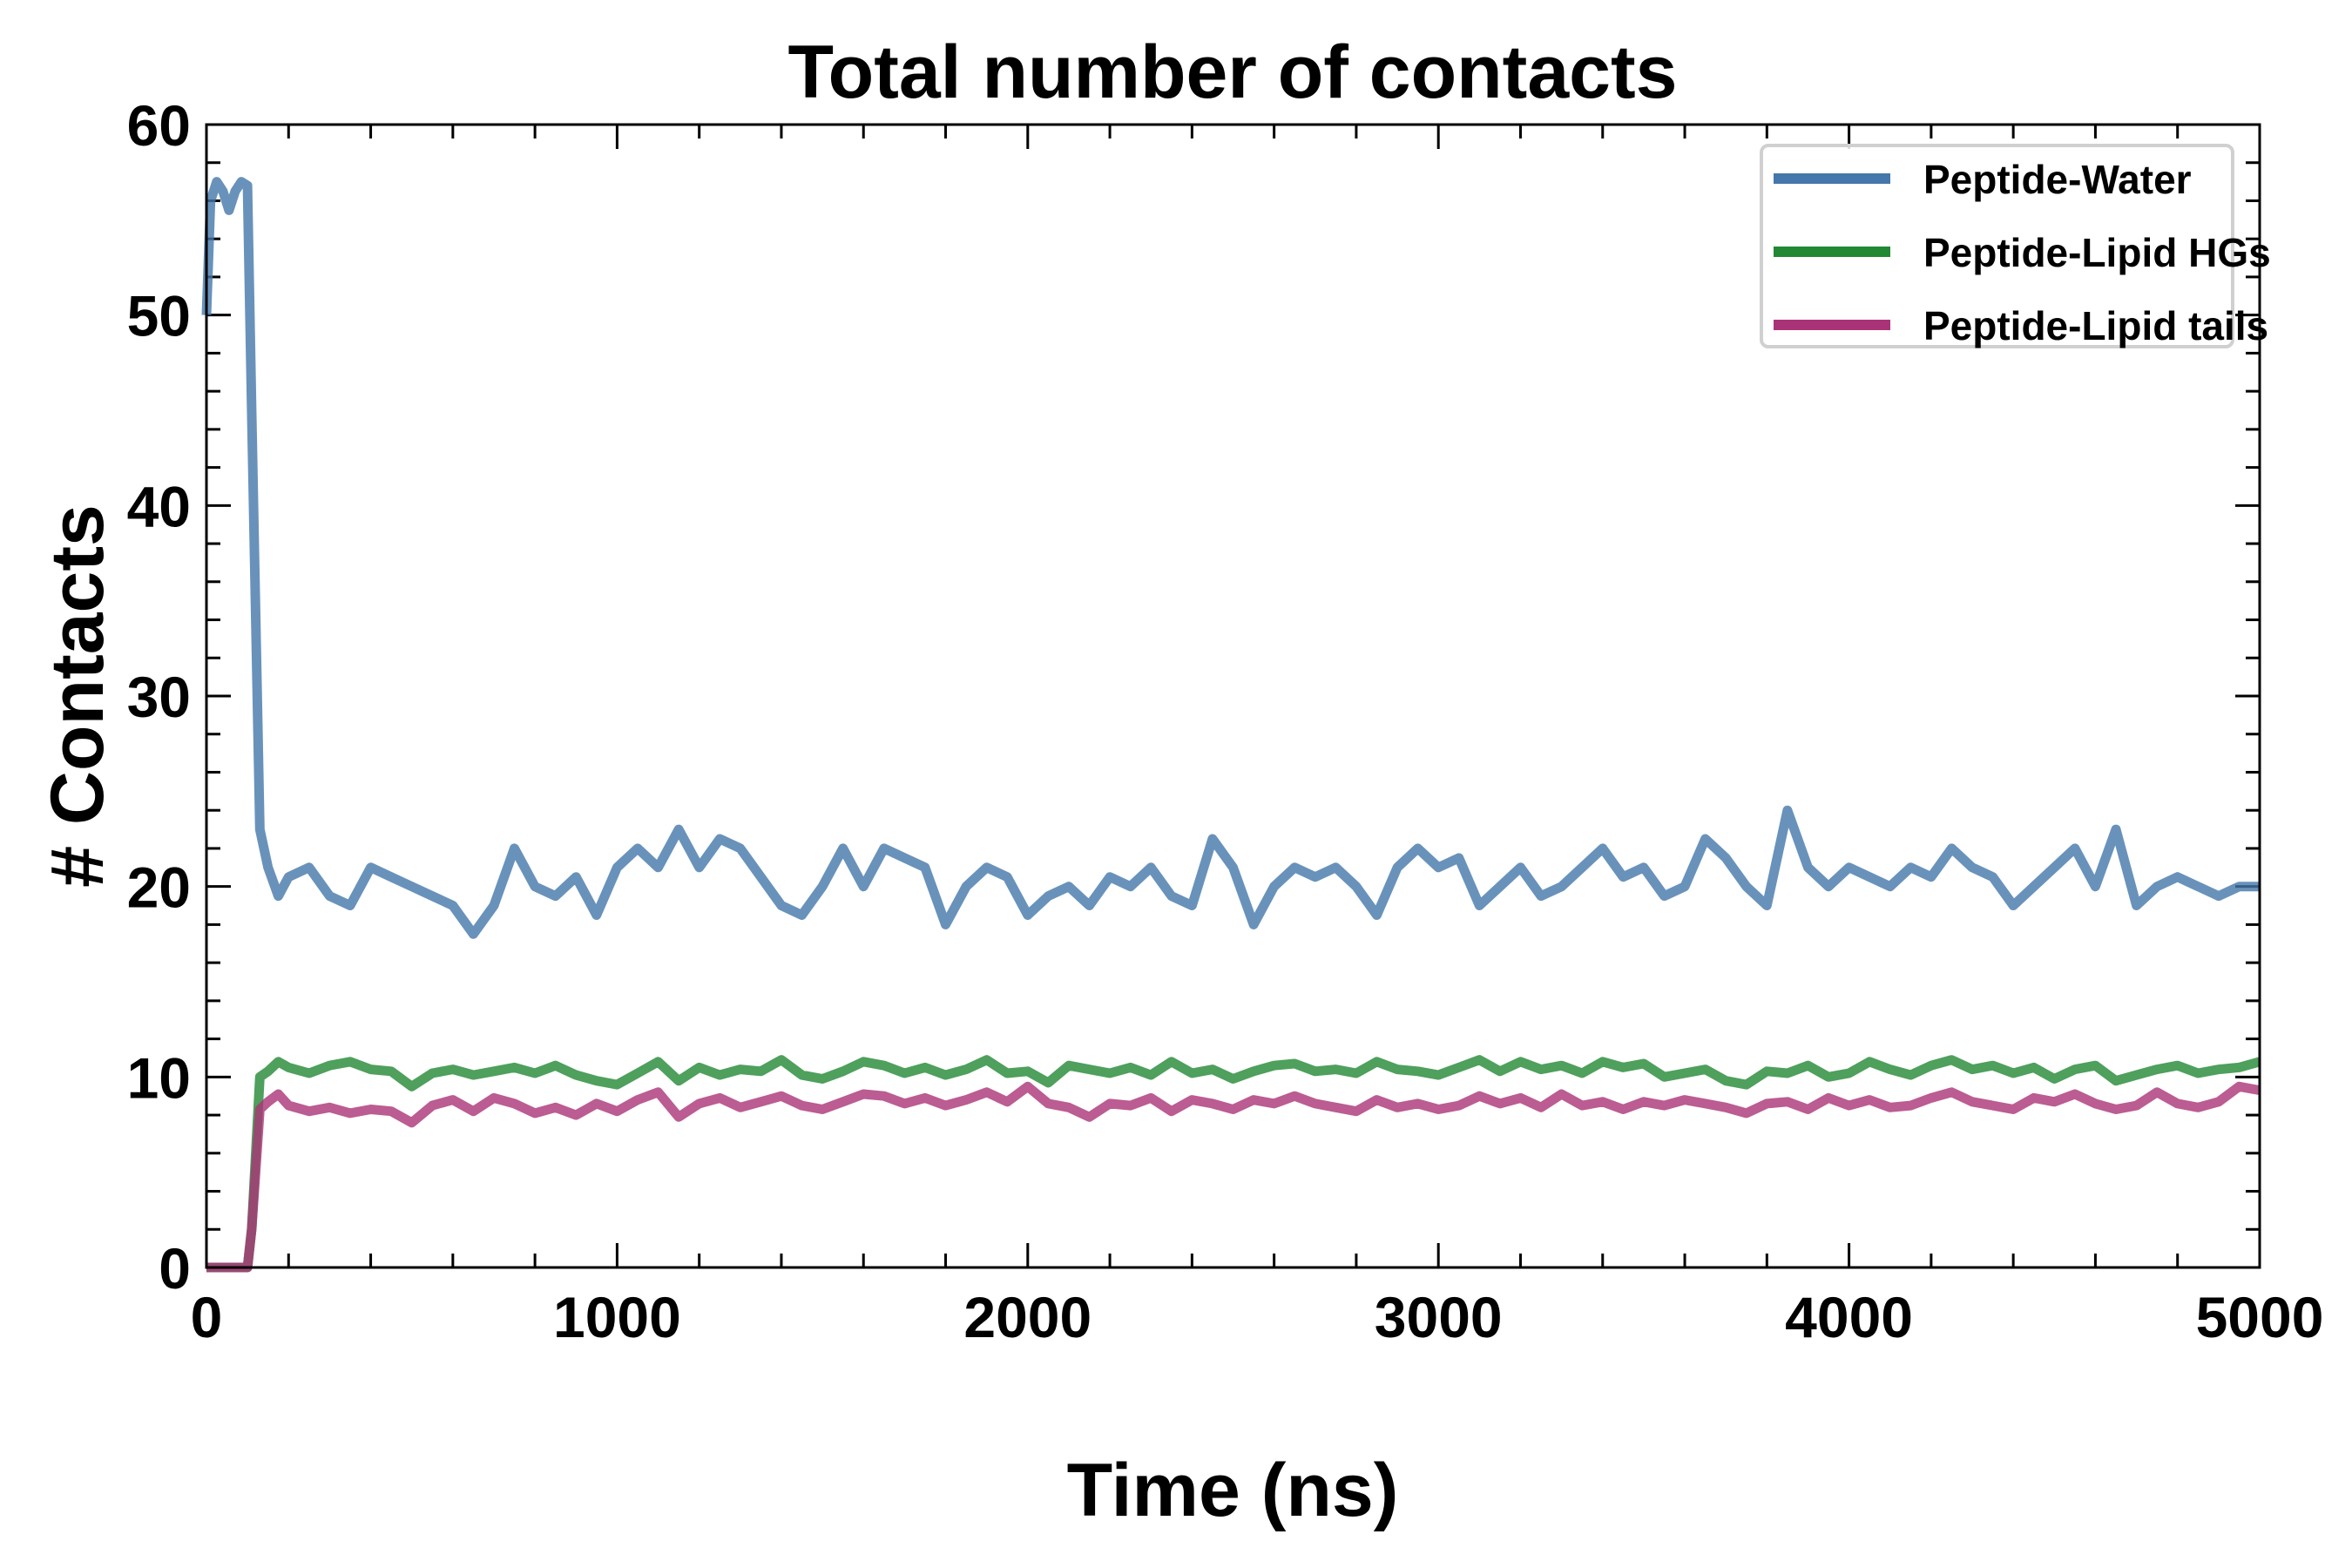  I want to click on x-tick-label: 0, so click(207, 1317).